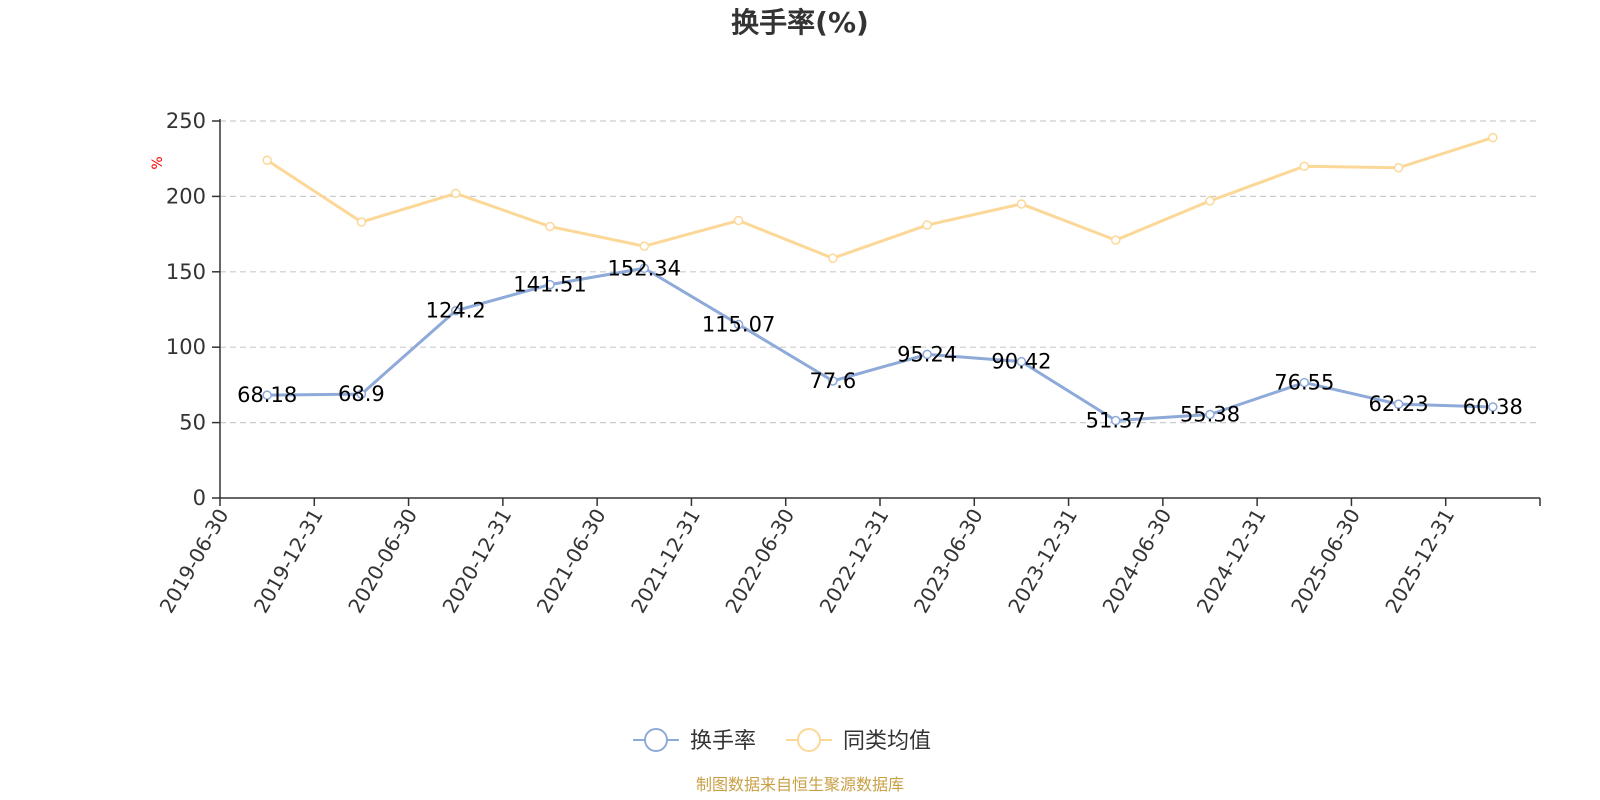 This screenshot has height=800, width=1600. Describe the element at coordinates (887, 741) in the screenshot. I see `legend-label: 同类均值` at that location.